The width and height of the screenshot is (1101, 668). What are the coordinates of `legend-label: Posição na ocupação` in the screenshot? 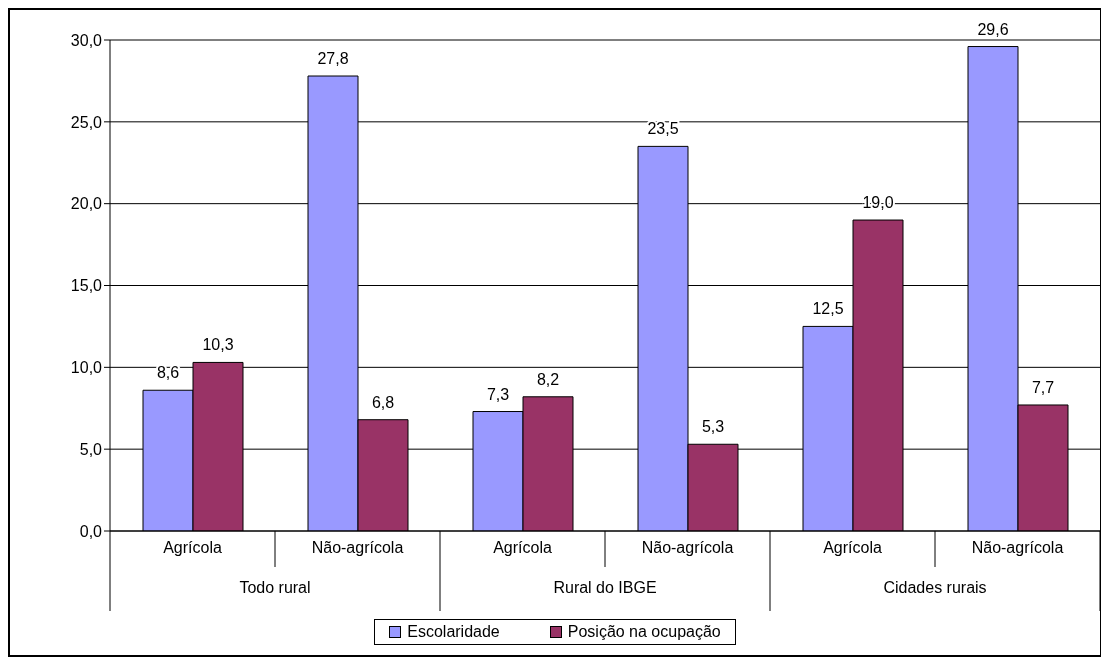 It's located at (643, 632).